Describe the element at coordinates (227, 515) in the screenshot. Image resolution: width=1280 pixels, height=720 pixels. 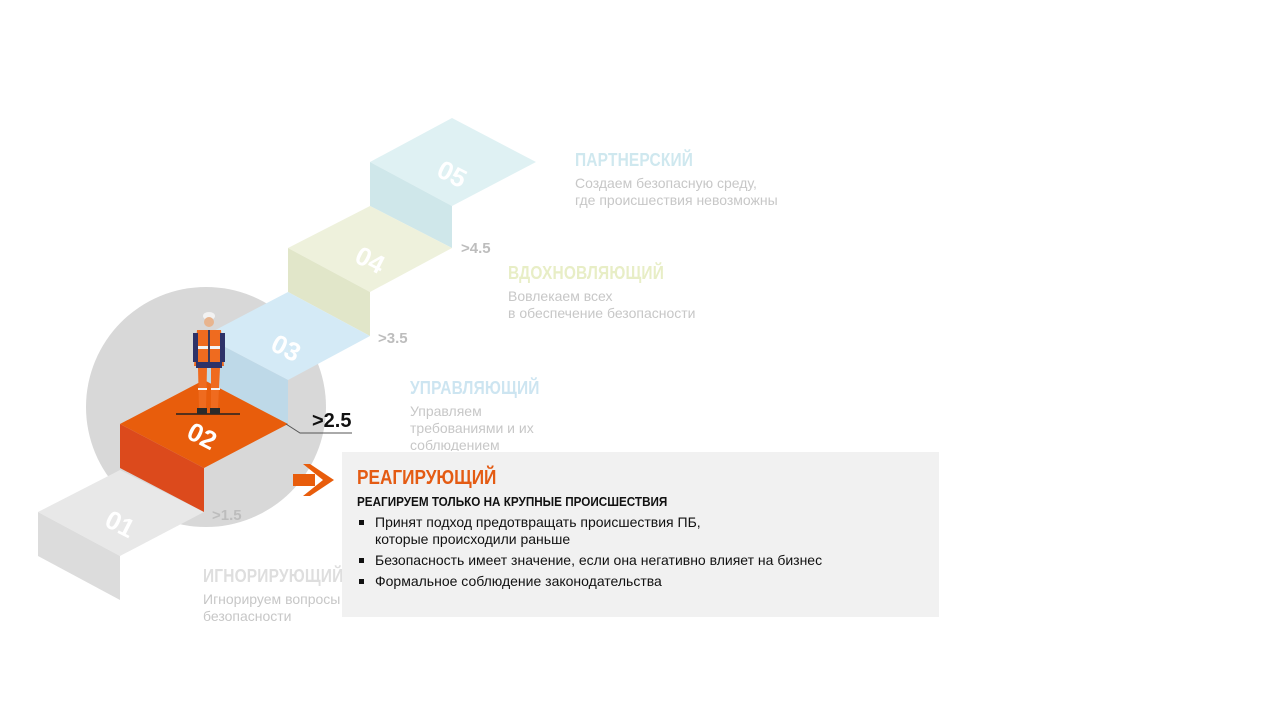
I see `threshold-1-5: >1.5` at that location.